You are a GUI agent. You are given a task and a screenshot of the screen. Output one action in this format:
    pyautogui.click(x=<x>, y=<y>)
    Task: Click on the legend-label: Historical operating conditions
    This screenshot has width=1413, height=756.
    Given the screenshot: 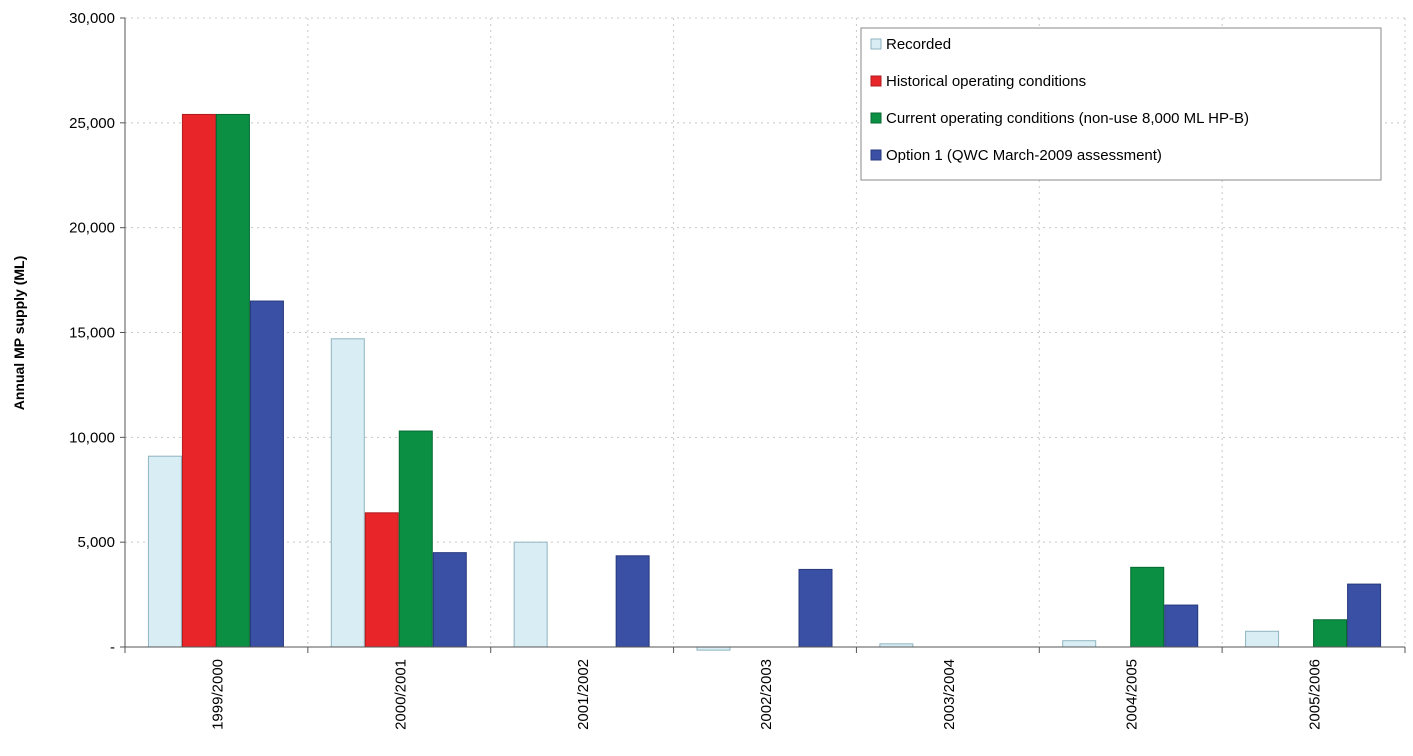 What is the action you would take?
    pyautogui.click(x=986, y=81)
    